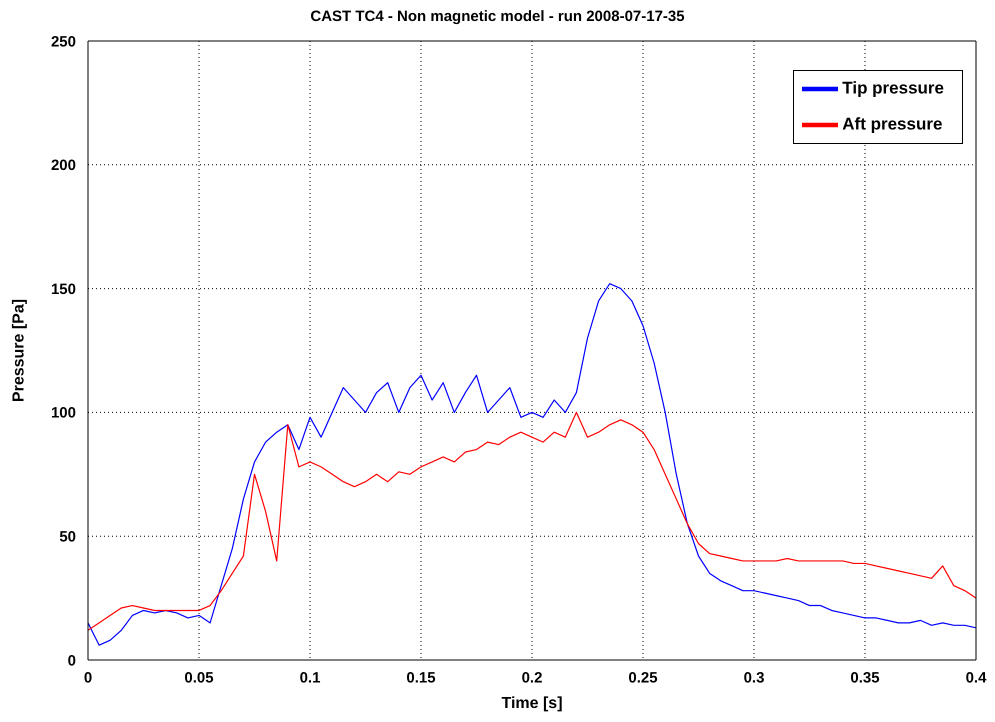  What do you see at coordinates (310, 678) in the screenshot?
I see `x-tick-label: 0.1` at bounding box center [310, 678].